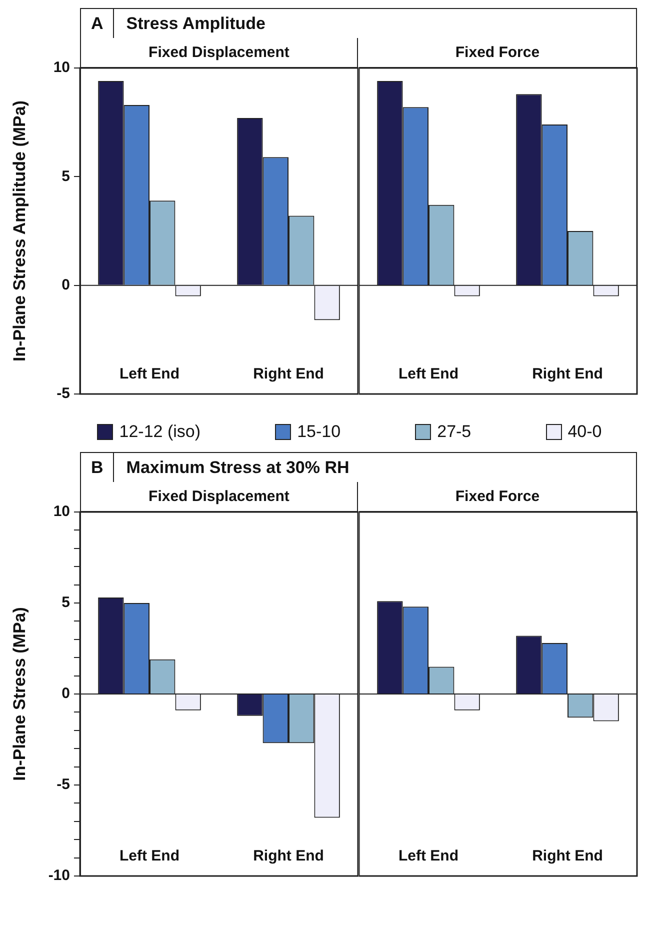  I want to click on y-axis-title: In-Plane Stress (MPa), so click(19, 694).